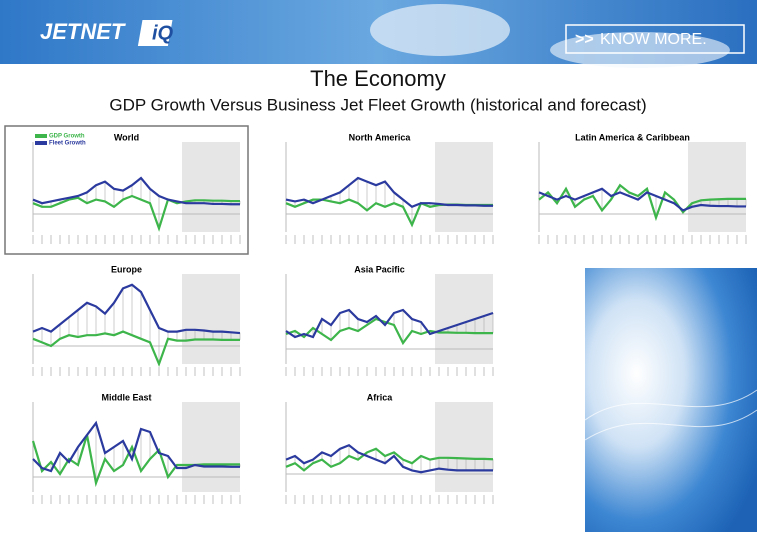 The height and width of the screenshot is (537, 757). I want to click on button-label: KNOW MORE., so click(653, 39).